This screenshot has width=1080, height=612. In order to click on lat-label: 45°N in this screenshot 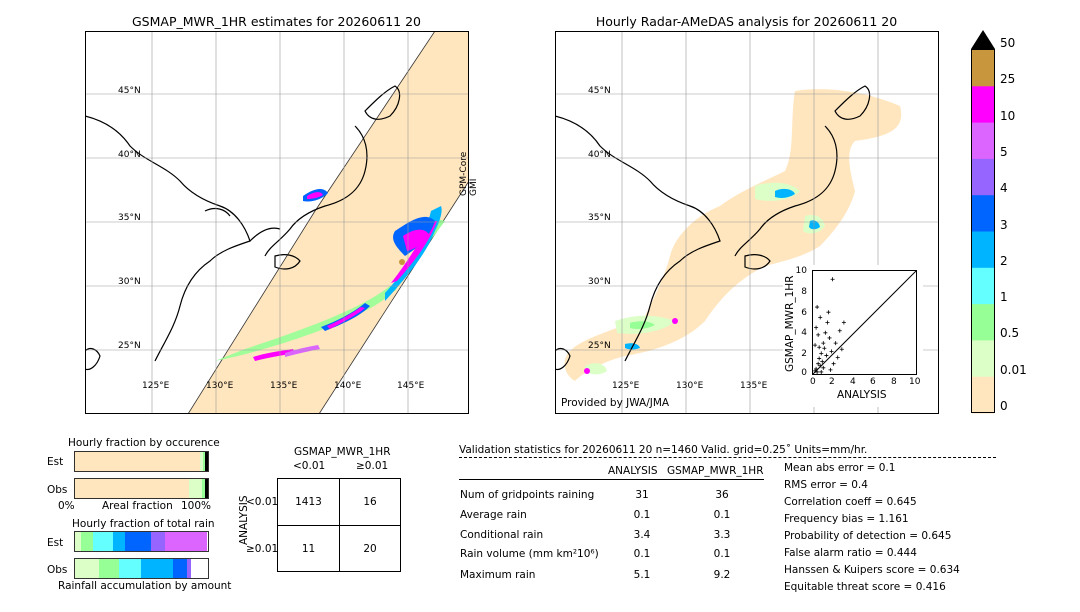, I will do `click(599, 91)`.